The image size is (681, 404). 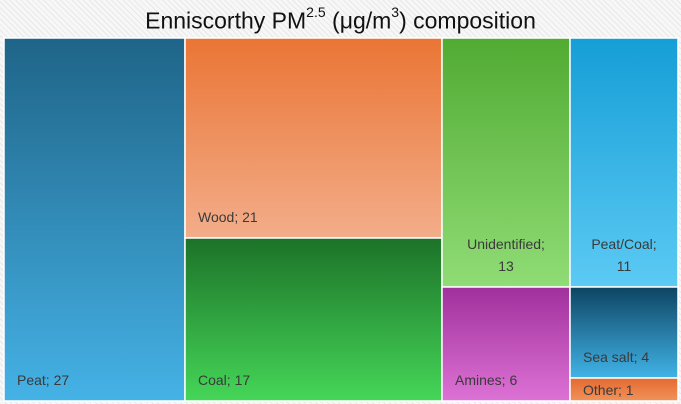 I want to click on treemap-tile-amines: Amines; 6, so click(x=506, y=344).